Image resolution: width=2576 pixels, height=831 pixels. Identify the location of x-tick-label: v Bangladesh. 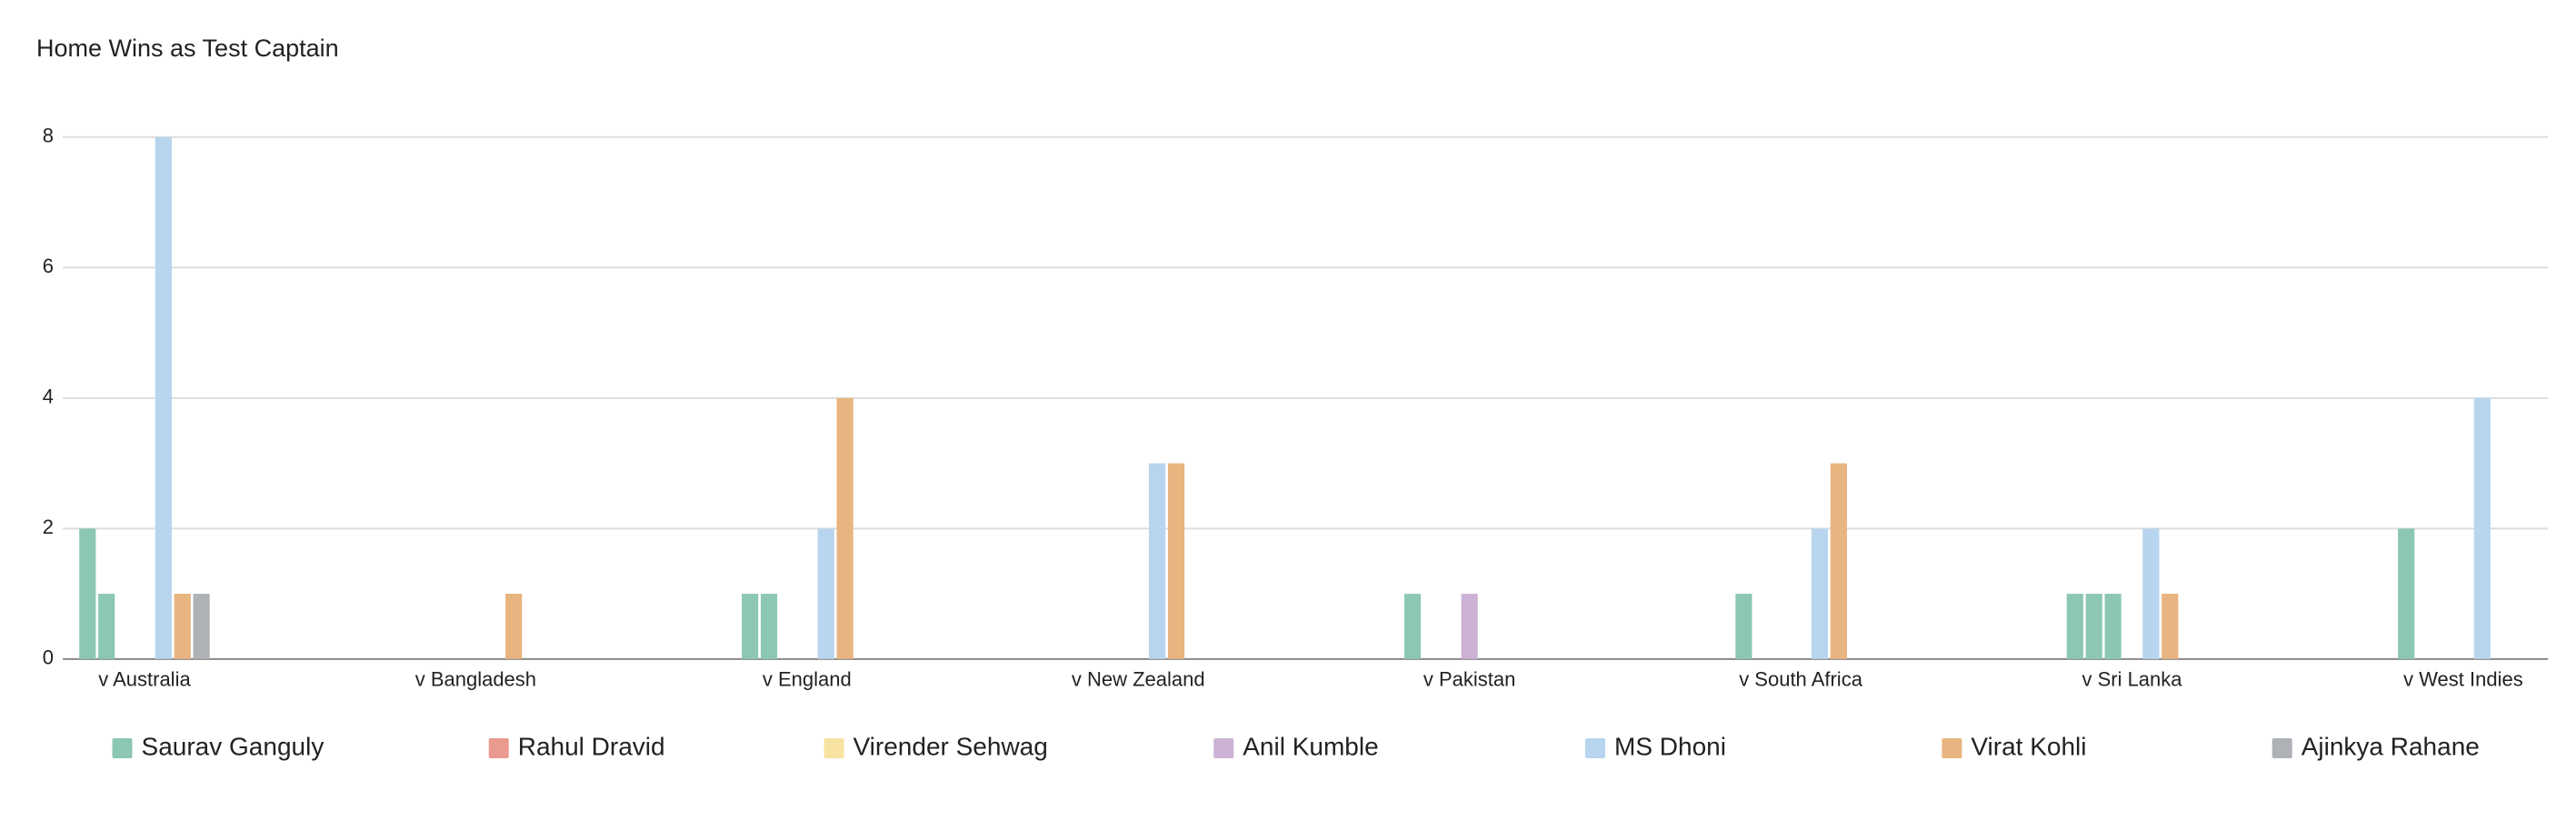
(476, 680).